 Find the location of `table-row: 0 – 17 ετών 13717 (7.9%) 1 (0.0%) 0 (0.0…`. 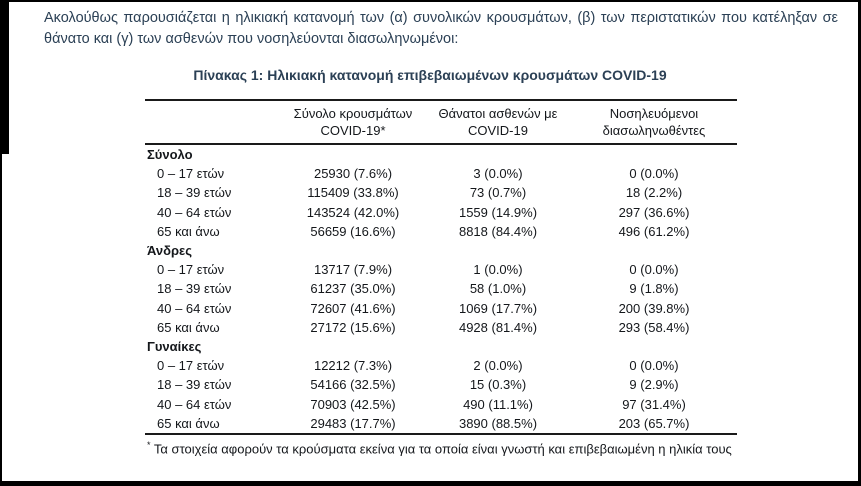

table-row: 0 – 17 ετών 13717 (7.9%) 1 (0.0%) 0 (0.0… is located at coordinates (441, 269).